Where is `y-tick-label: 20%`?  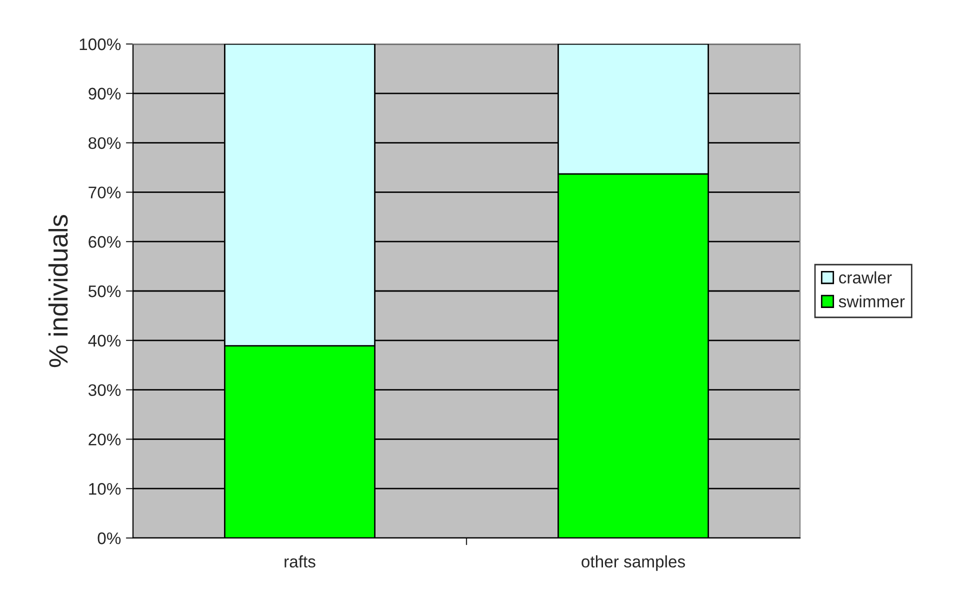 y-tick-label: 20% is located at coordinates (104, 440).